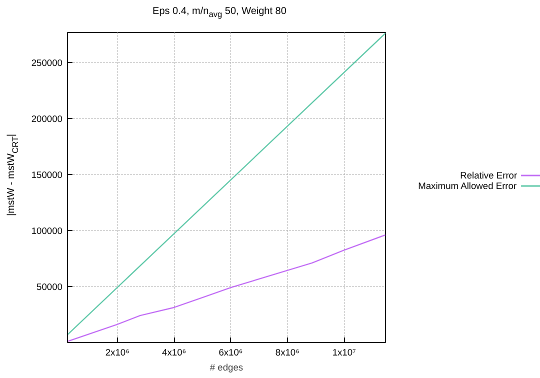 This screenshot has width=540, height=378. What do you see at coordinates (467, 186) in the screenshot?
I see `legend-label: Maximum Allowed Error` at bounding box center [467, 186].